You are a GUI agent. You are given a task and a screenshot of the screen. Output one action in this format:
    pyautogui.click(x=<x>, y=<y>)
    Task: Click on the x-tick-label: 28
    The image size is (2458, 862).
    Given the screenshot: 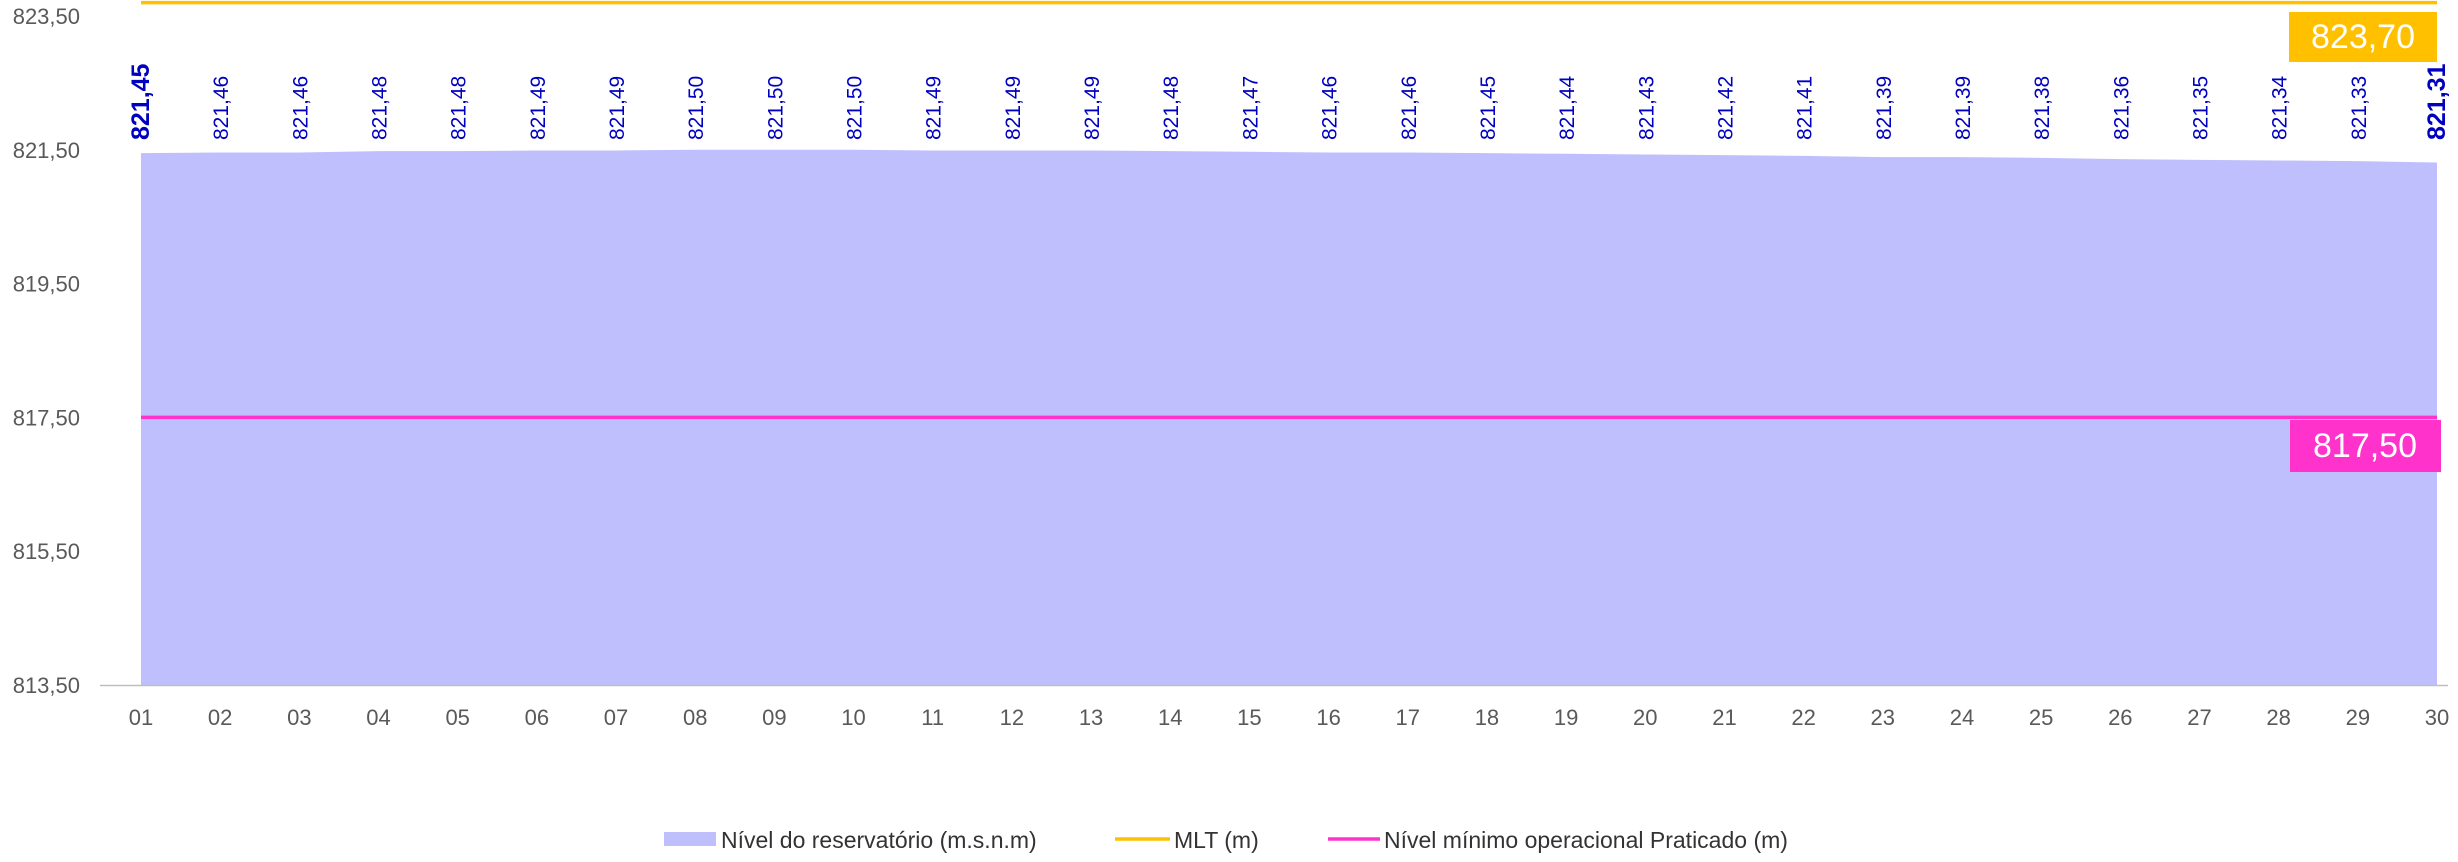 What is the action you would take?
    pyautogui.click(x=2278, y=717)
    